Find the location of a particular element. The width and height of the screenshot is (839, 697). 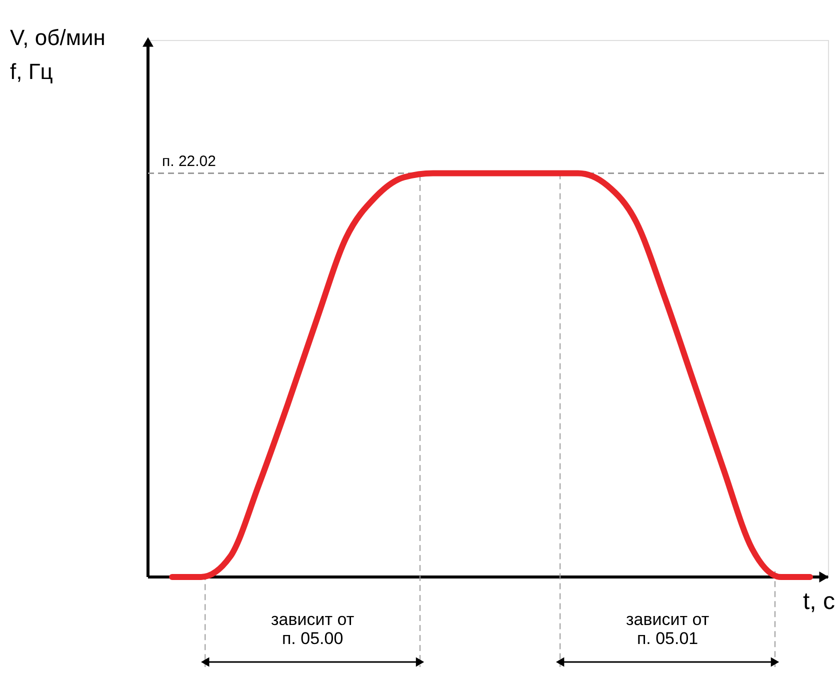

x-axis-title: t, c is located at coordinates (819, 601).